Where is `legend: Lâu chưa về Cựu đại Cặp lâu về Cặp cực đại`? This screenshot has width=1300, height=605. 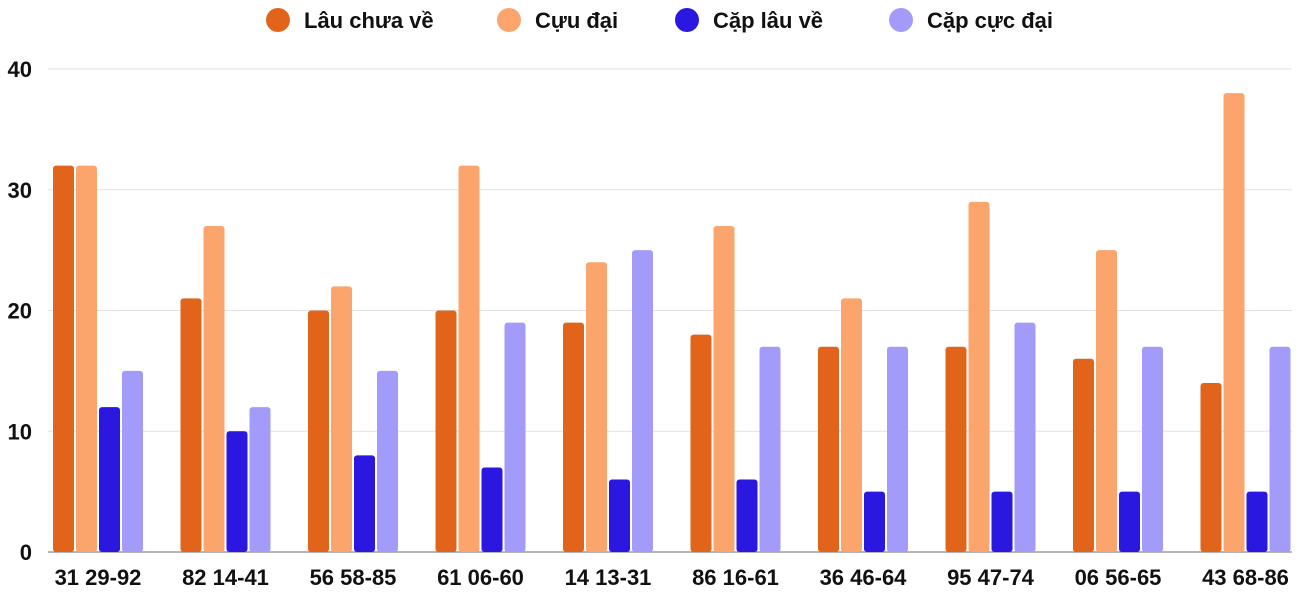
legend: Lâu chưa về Cựu đại Cặp lâu về Cặp cực đại is located at coordinates (659, 20).